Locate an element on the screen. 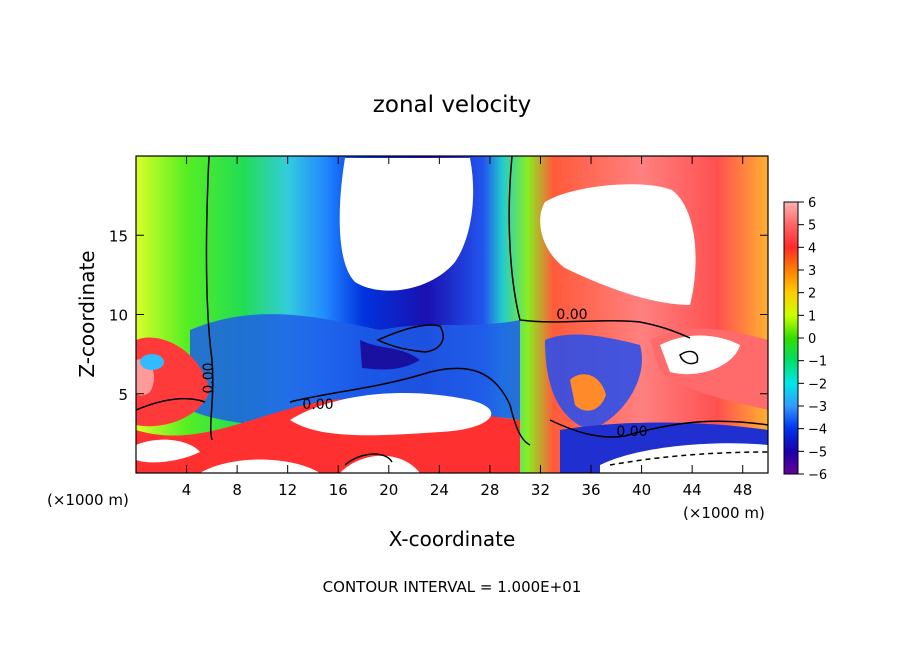  y-tick-label: 5 is located at coordinates (123, 395).